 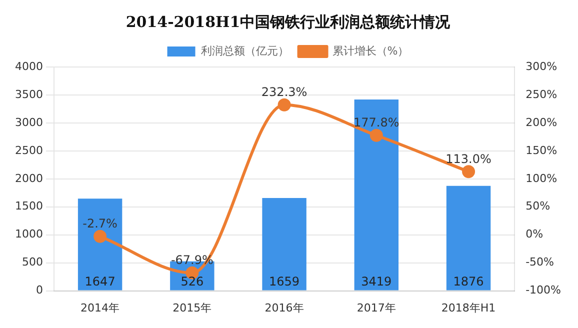 I want to click on y-tick-label: 500, so click(x=32, y=262).